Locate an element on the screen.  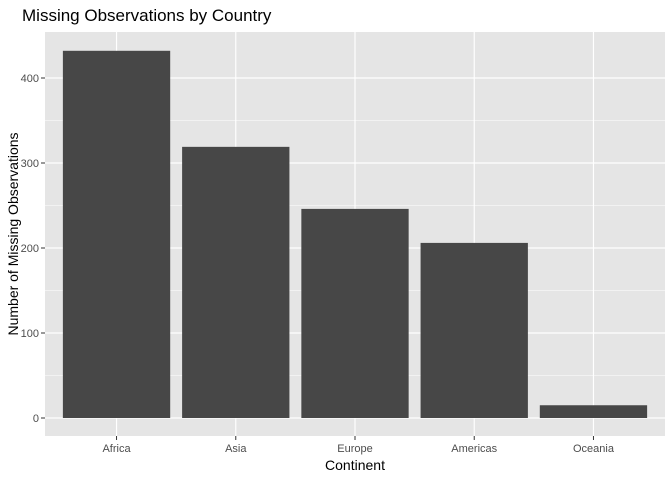
y-tick-label: 100 is located at coordinates (30, 334).